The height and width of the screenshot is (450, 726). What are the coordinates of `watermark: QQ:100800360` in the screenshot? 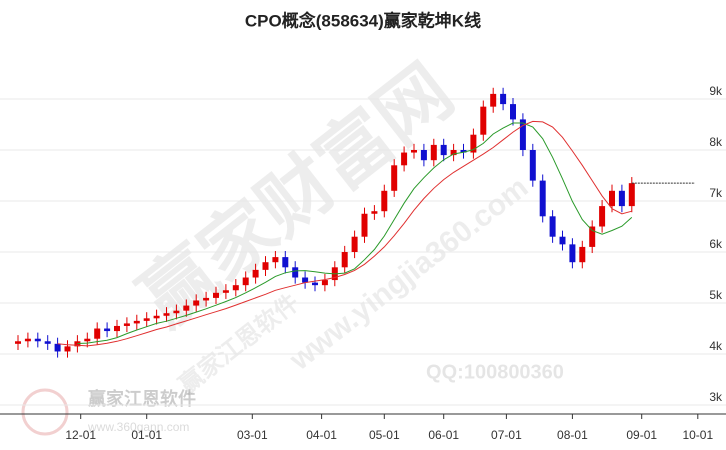 It's located at (495, 372).